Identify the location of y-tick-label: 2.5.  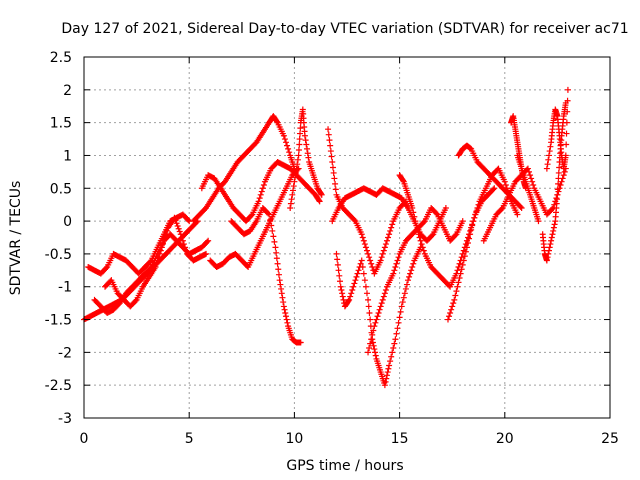
(61, 58).